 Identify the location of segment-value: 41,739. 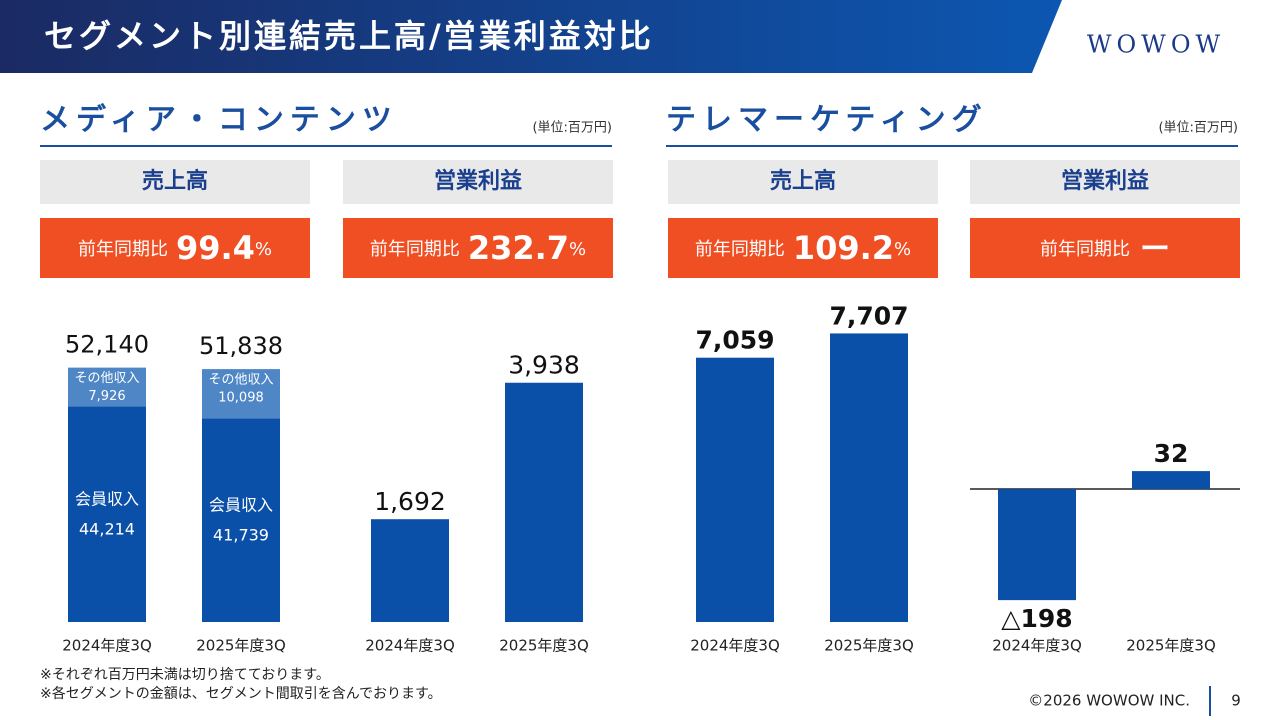
(241, 535).